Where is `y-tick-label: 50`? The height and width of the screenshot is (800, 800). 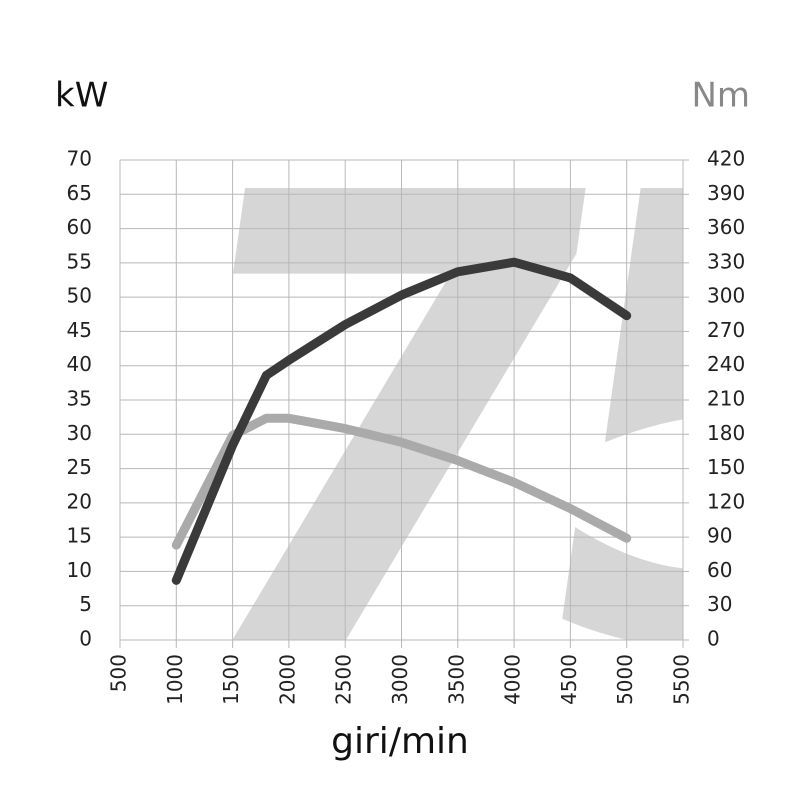 y-tick-label: 50 is located at coordinates (79, 296).